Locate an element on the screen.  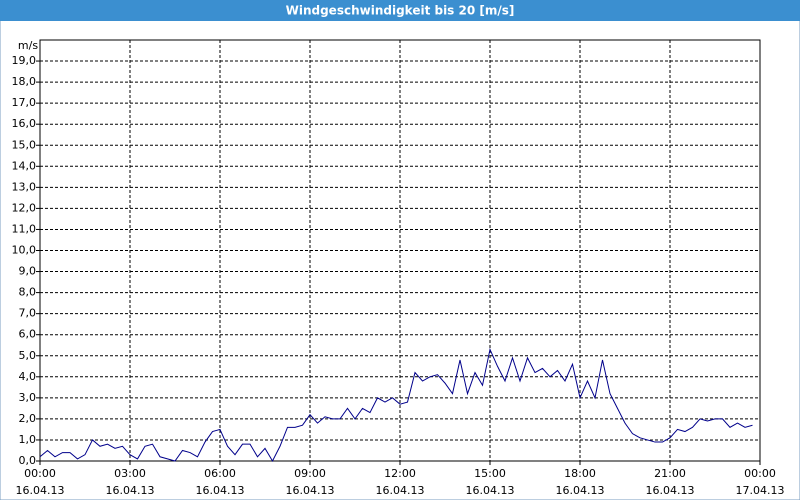
y-tick-label: 8,0 is located at coordinates (28, 292).